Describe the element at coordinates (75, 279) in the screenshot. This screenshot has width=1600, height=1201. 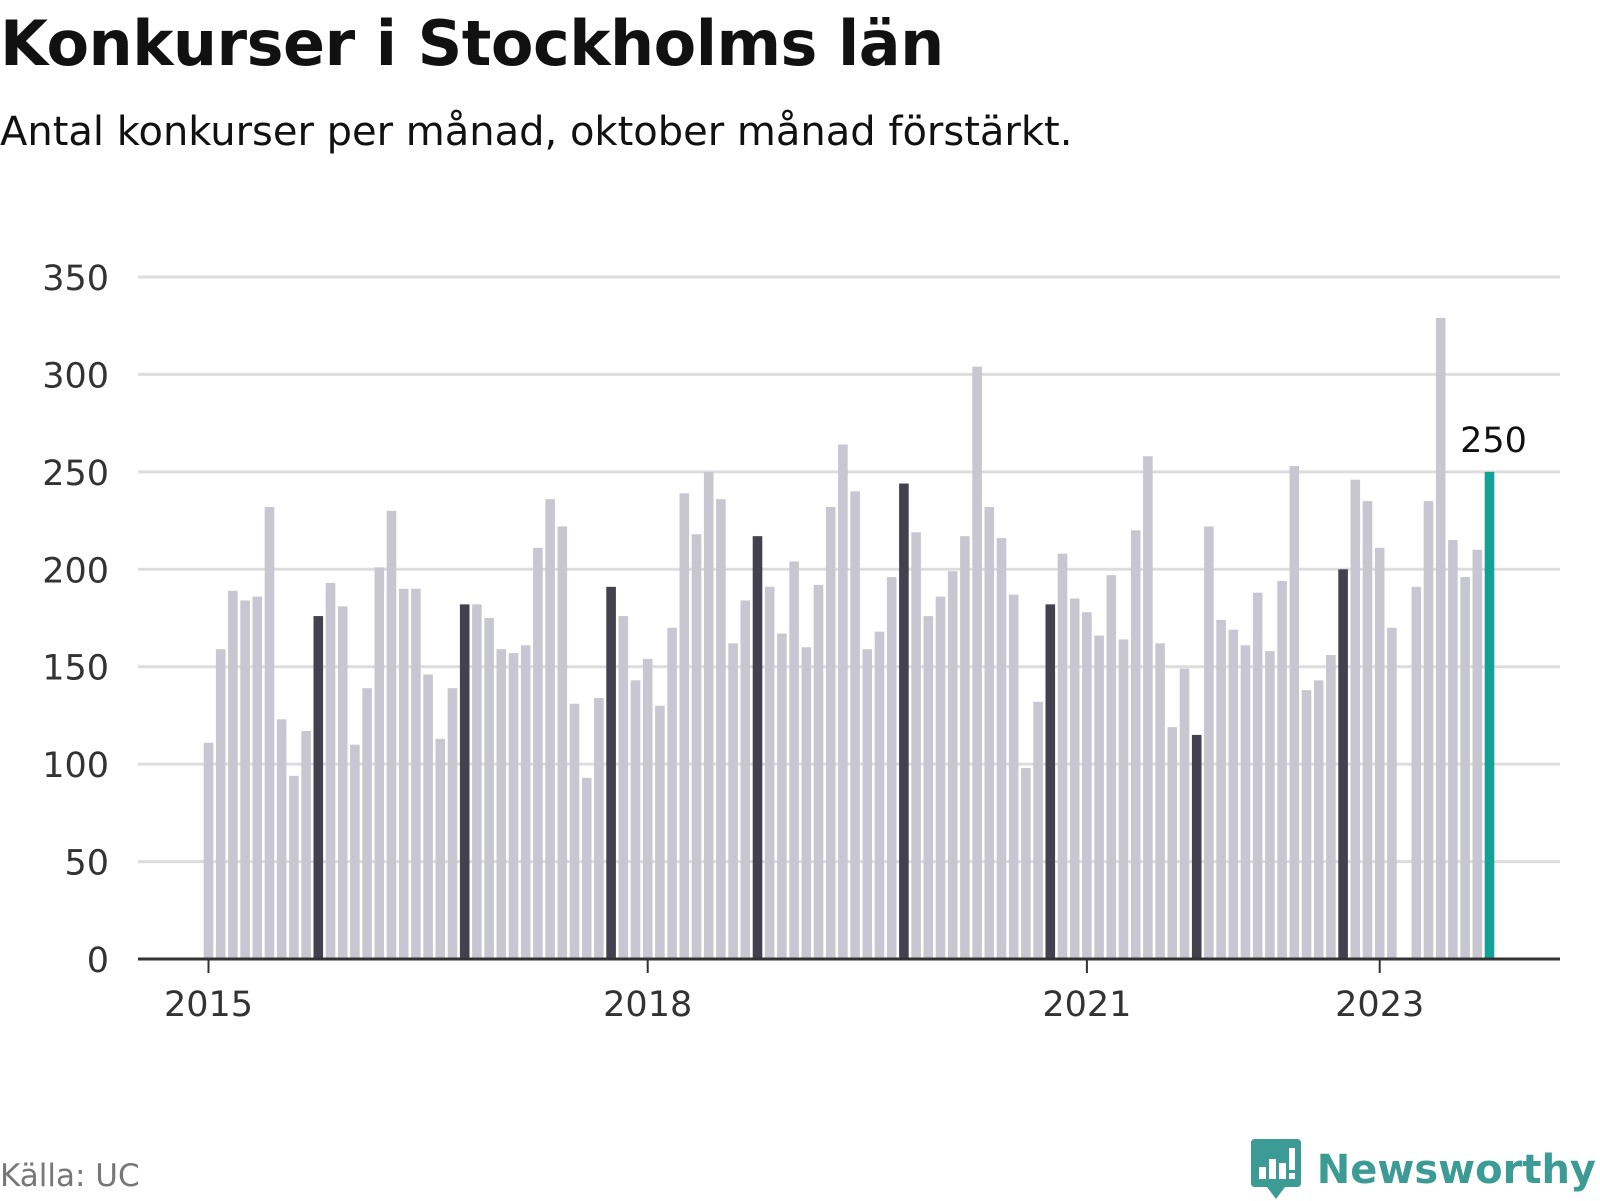
I see `y-tick-label: 350` at that location.